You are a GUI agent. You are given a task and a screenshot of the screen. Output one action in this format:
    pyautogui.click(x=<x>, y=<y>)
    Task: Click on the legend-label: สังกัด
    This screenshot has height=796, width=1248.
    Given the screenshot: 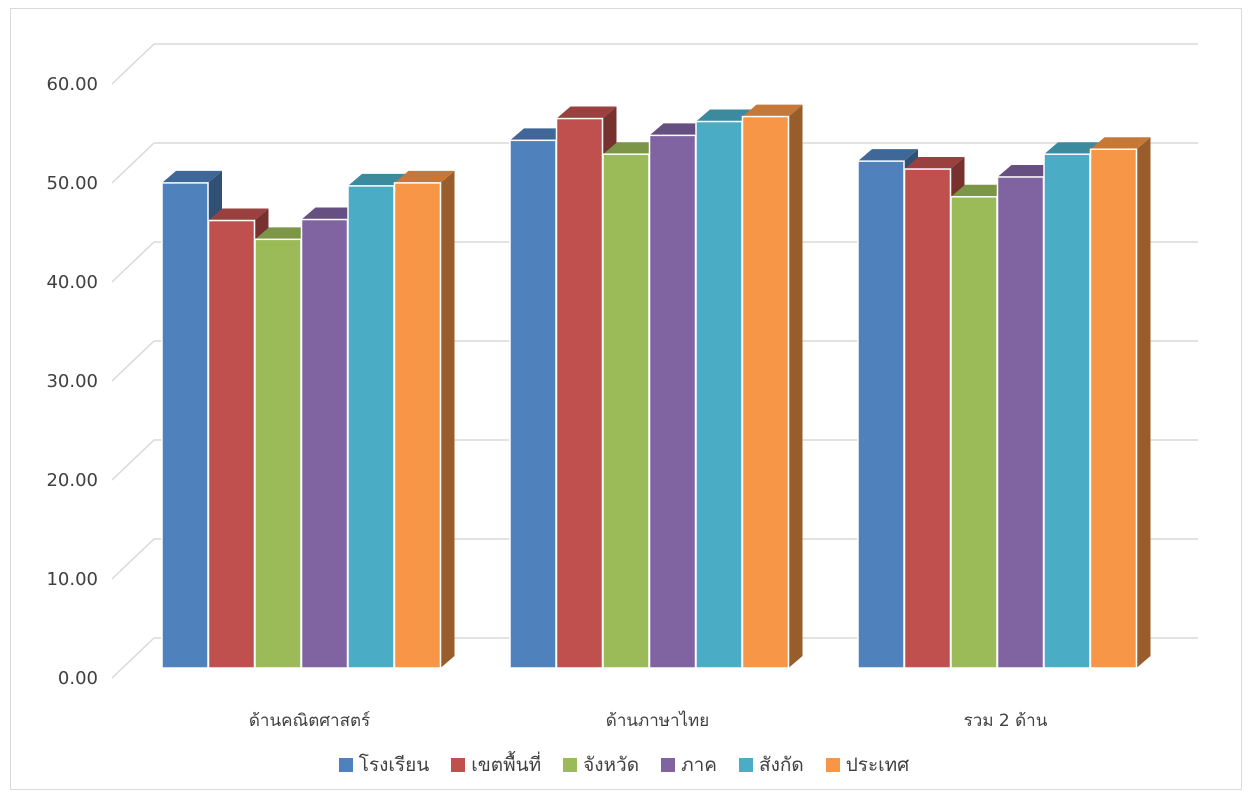 What is the action you would take?
    pyautogui.click(x=781, y=765)
    